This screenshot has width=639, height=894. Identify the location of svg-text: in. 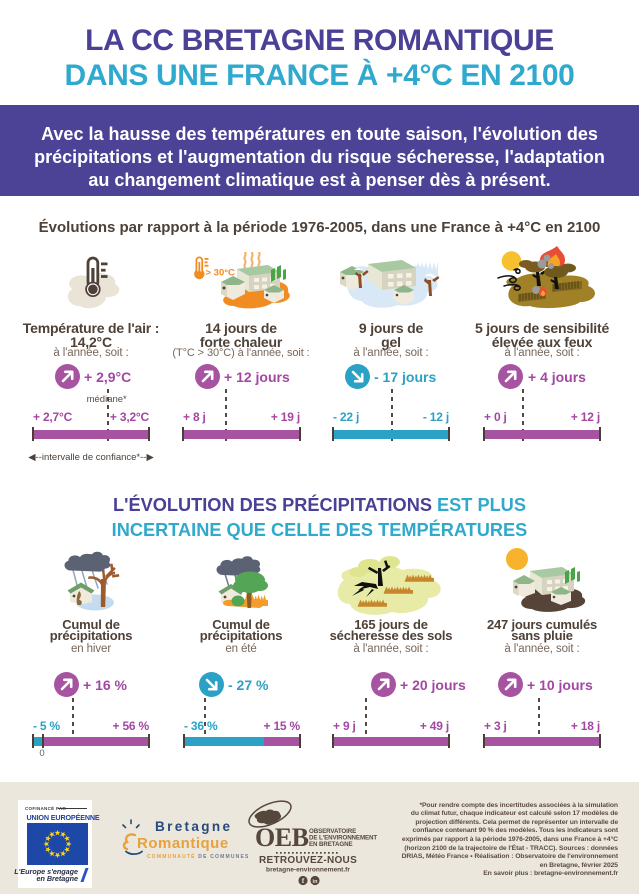
(316, 882).